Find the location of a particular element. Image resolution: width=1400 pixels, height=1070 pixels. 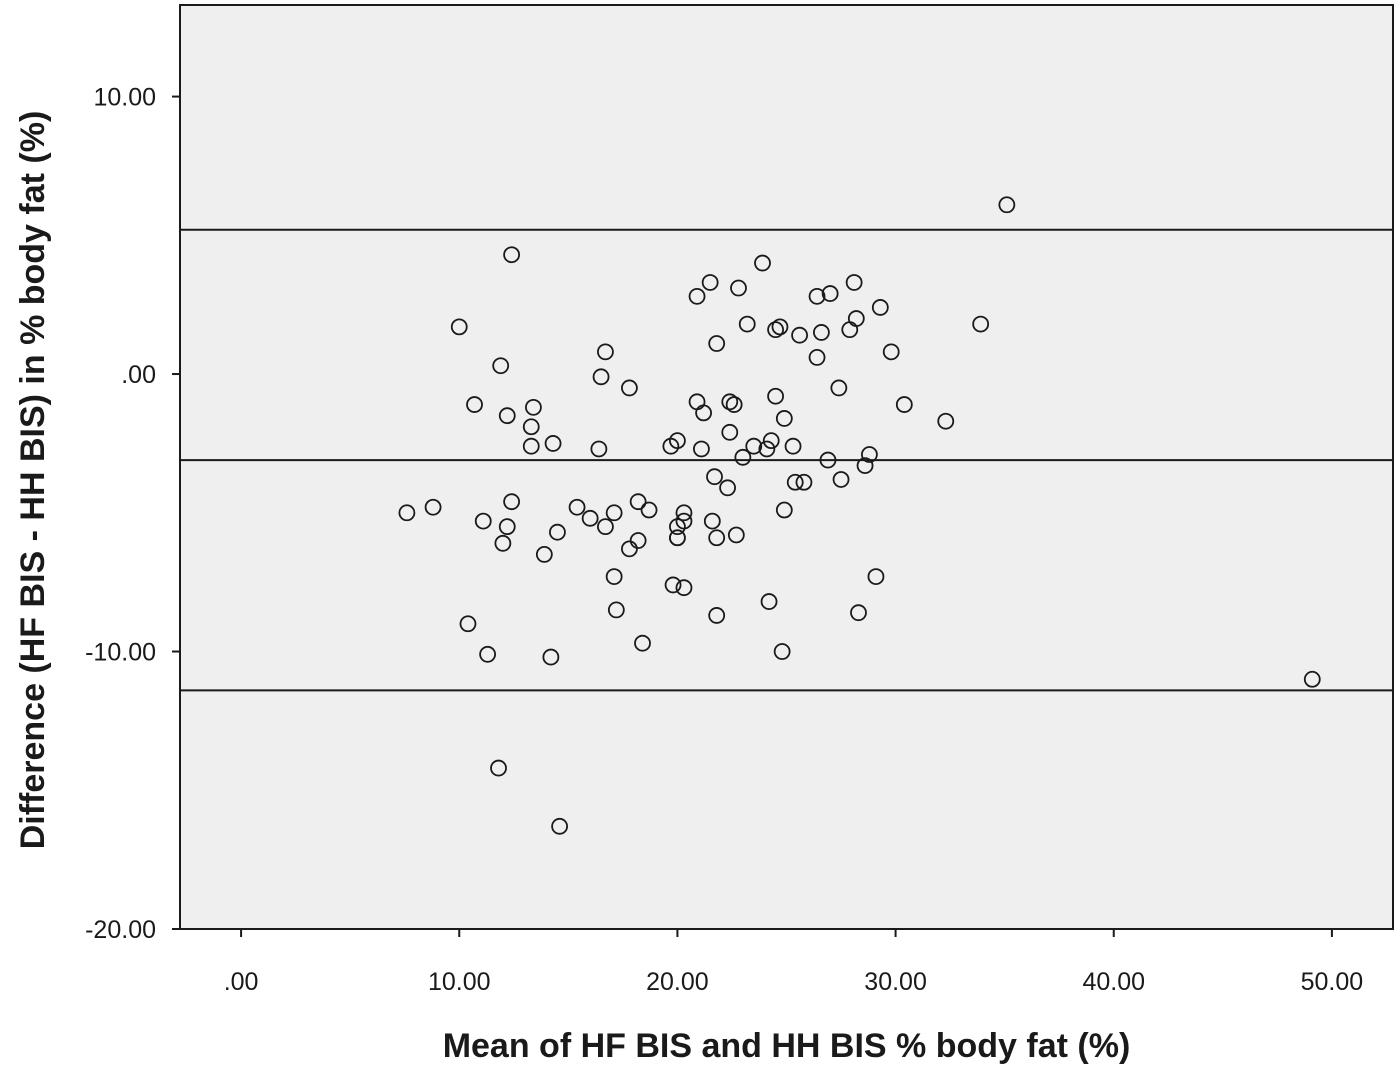

y-tick-label: .00 is located at coordinates (138, 375).